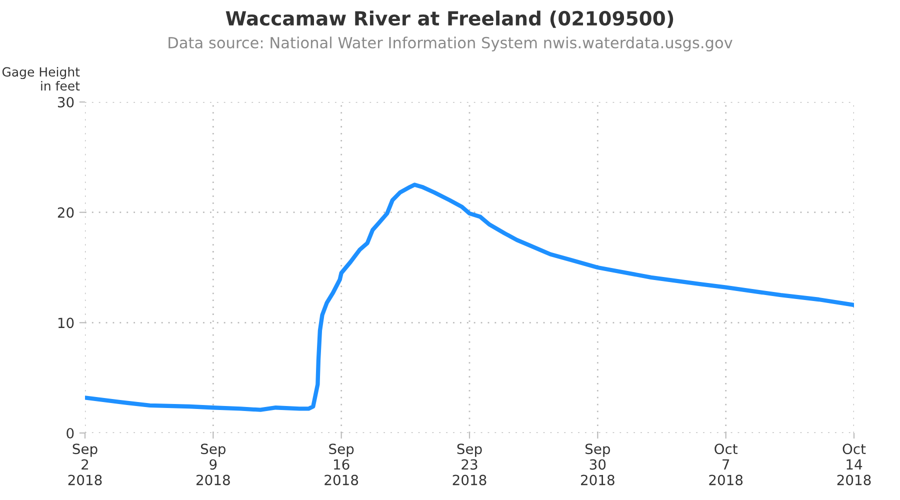  Describe the element at coordinates (41, 78) in the screenshot. I see `y-axis-title: Gage Height in feet` at that location.